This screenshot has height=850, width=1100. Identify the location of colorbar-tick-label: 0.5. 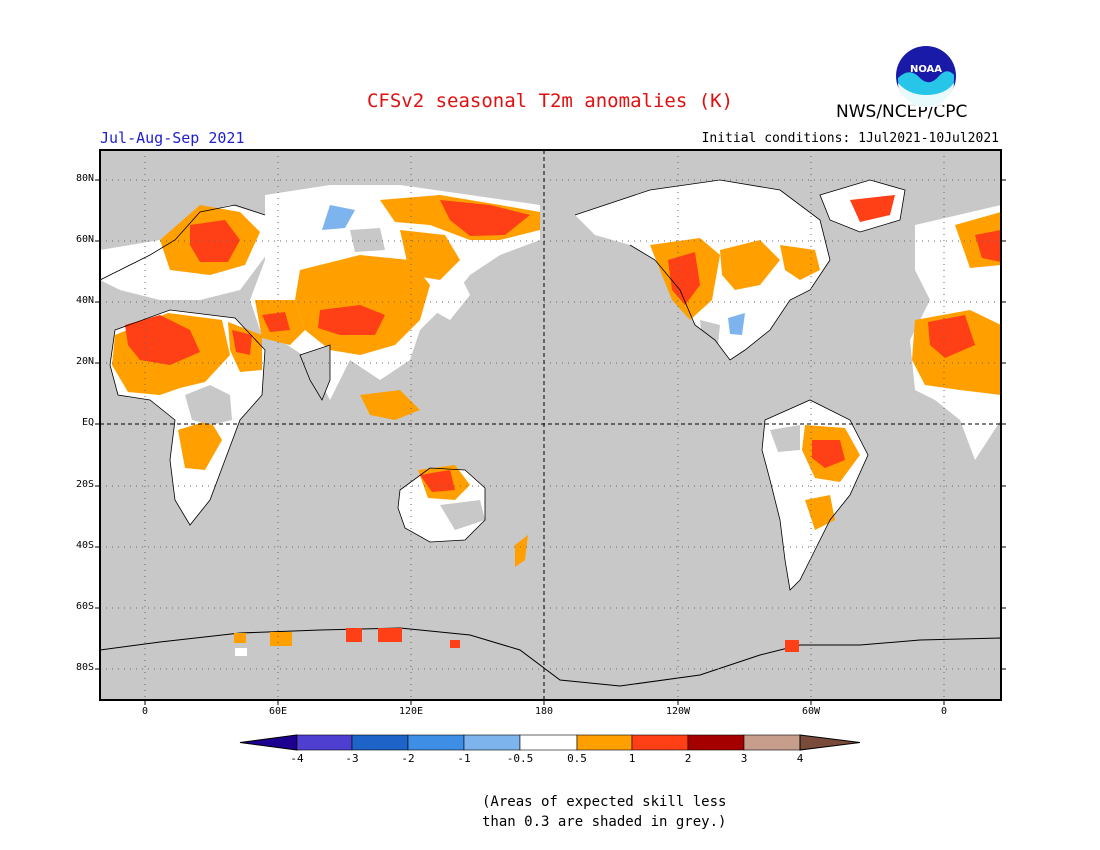
(577, 758).